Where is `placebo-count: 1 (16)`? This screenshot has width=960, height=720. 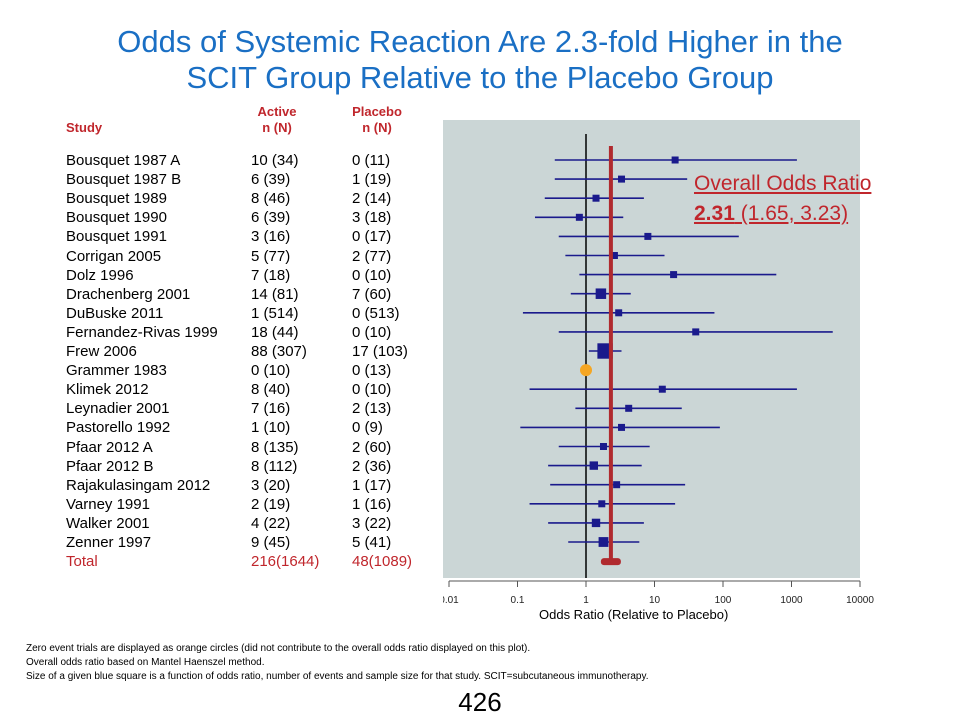 placebo-count: 1 (16) is located at coordinates (372, 504).